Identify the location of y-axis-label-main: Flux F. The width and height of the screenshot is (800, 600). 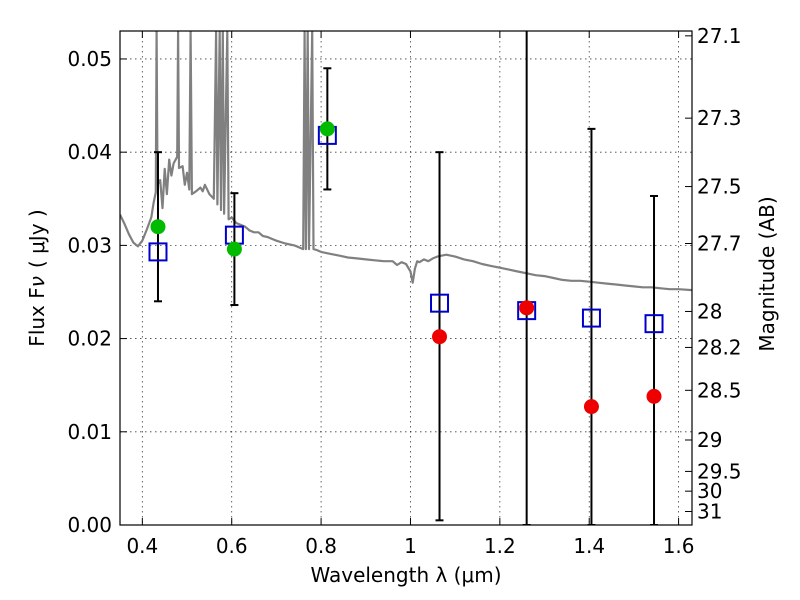
(37, 316).